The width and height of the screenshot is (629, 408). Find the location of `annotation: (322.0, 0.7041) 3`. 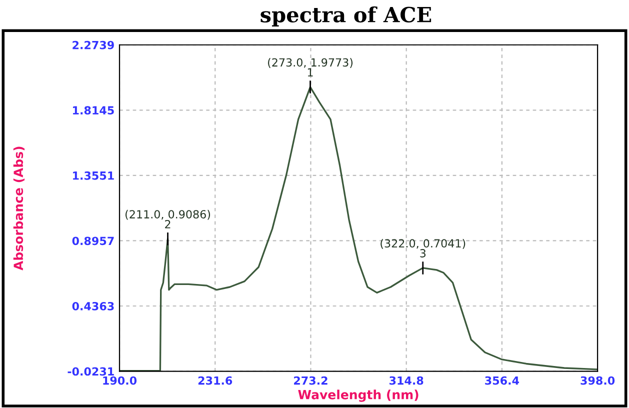

annotation: (322.0, 0.7041) 3 is located at coordinates (423, 248).